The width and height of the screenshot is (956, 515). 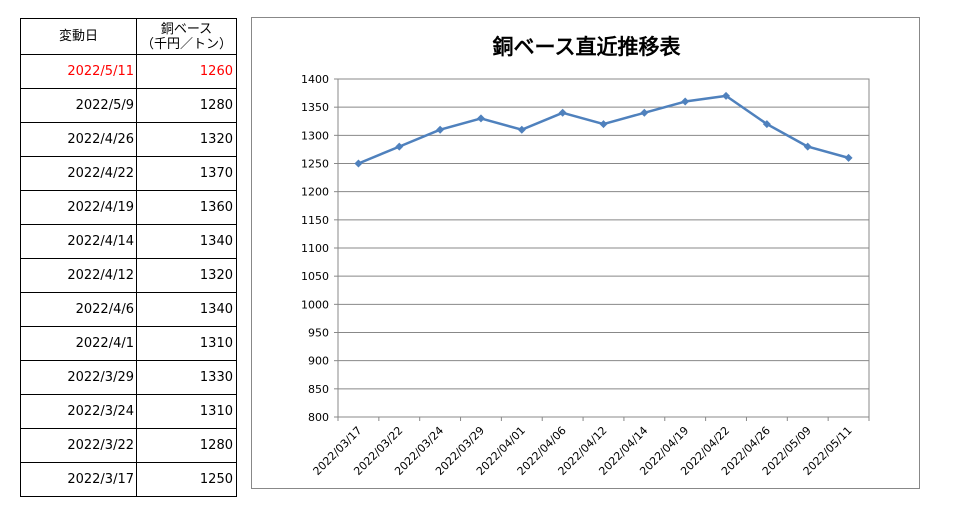 I want to click on price-cell: 1370, so click(x=186, y=173).